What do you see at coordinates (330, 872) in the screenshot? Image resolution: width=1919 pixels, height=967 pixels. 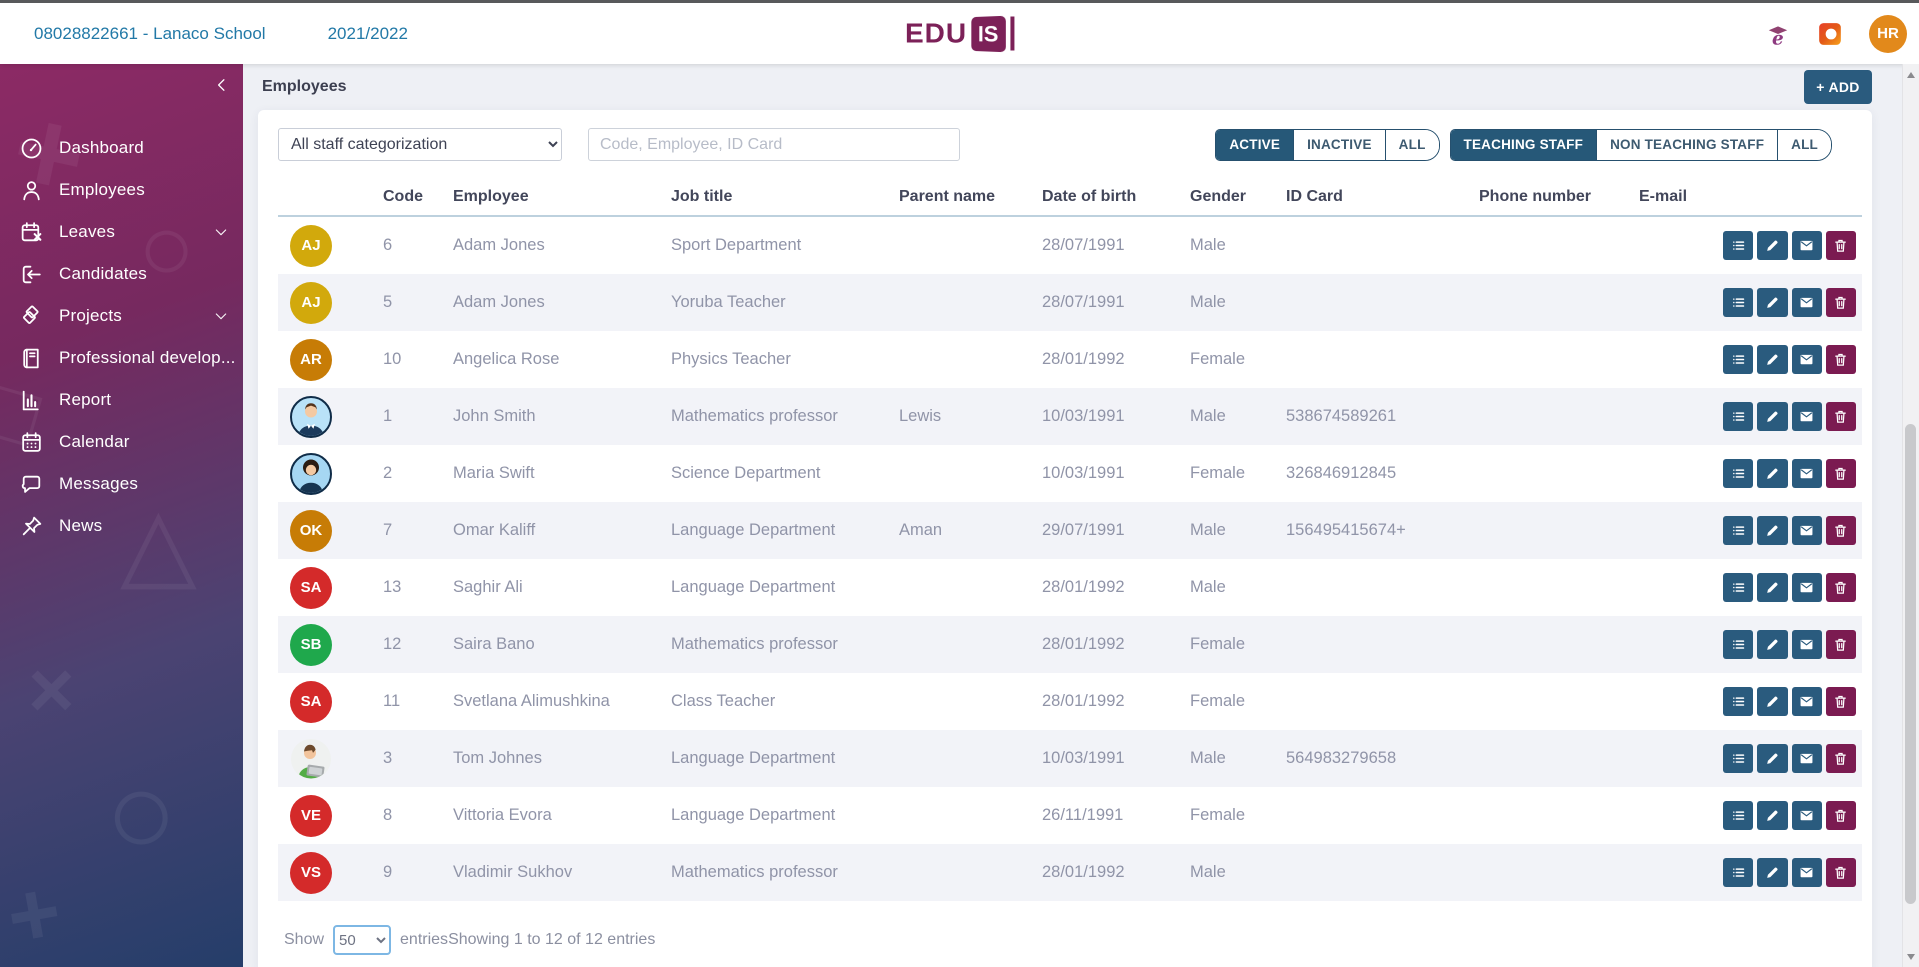 I see `avatar-cell: VS` at bounding box center [330, 872].